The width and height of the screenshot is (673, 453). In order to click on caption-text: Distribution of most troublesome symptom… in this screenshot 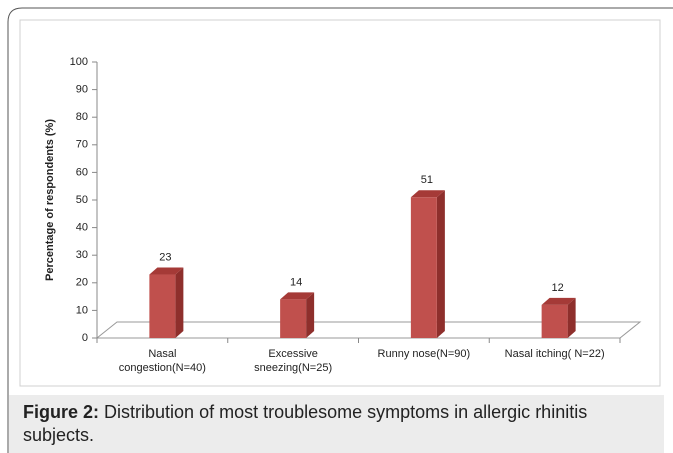, I will do `click(305, 423)`.